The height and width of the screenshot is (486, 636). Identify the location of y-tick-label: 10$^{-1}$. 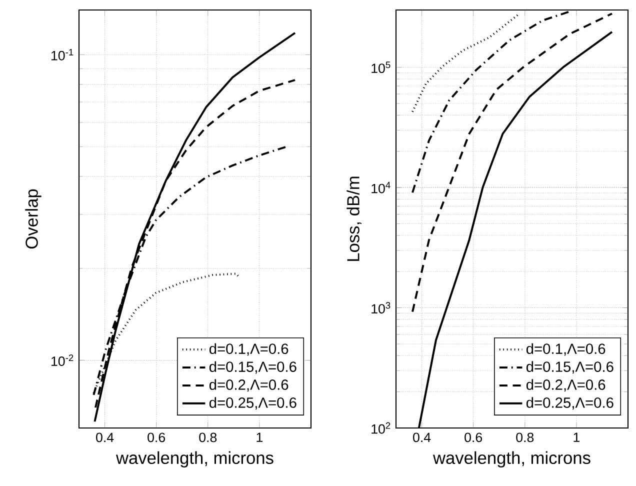
(63, 54).